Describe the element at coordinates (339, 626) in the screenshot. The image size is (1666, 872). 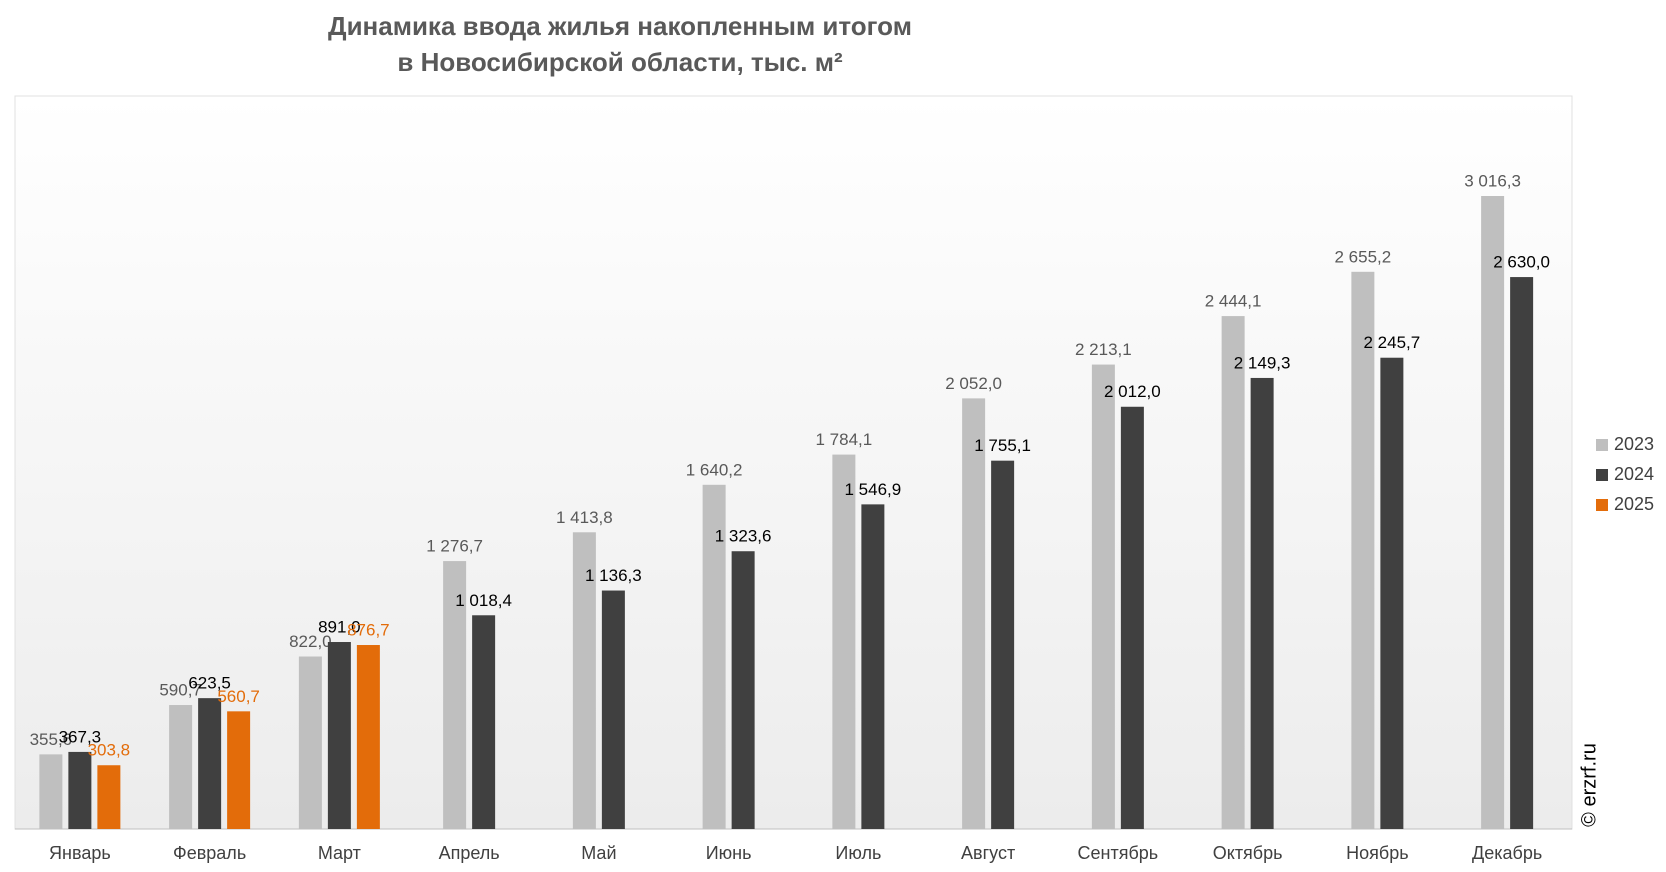
I see `value-label: 891,0` at that location.